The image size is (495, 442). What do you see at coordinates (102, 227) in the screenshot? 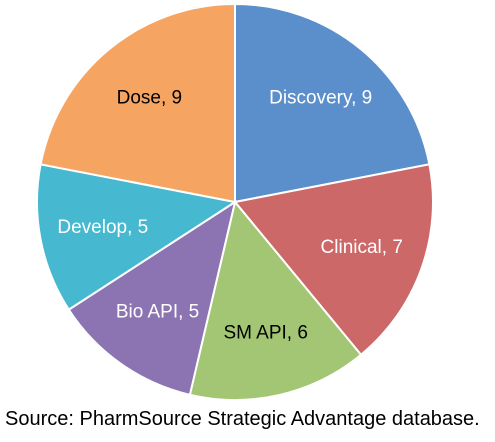
I see `slice-label-develop: Develop, 5` at bounding box center [102, 227].